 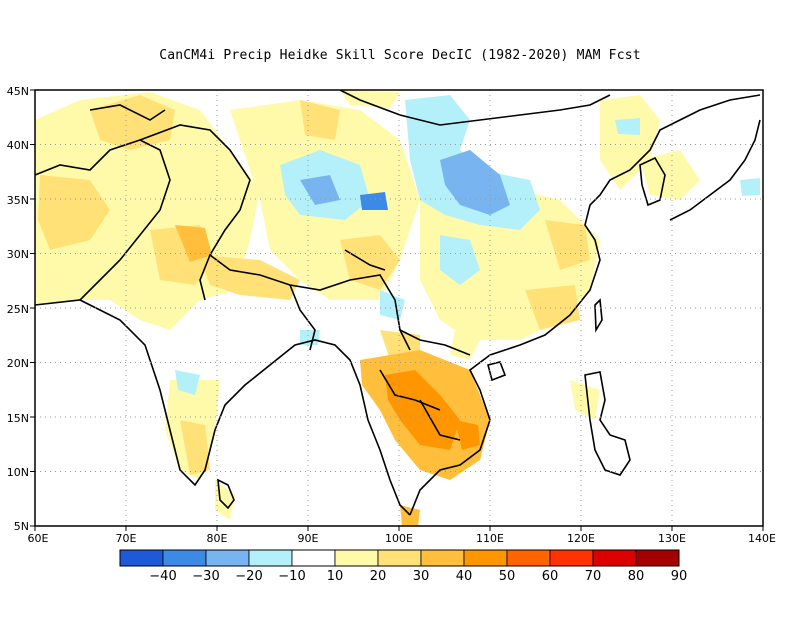 What do you see at coordinates (38, 538) in the screenshot?
I see `lon-tick-label: 60E` at bounding box center [38, 538].